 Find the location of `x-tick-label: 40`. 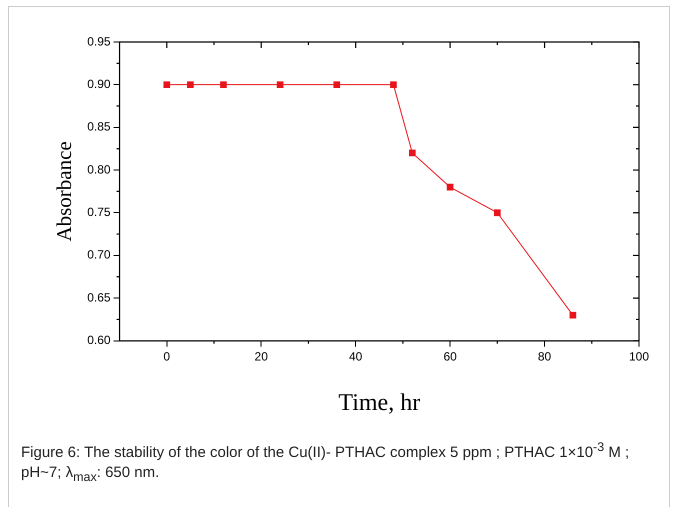

x-tick-label: 40 is located at coordinates (355, 356).